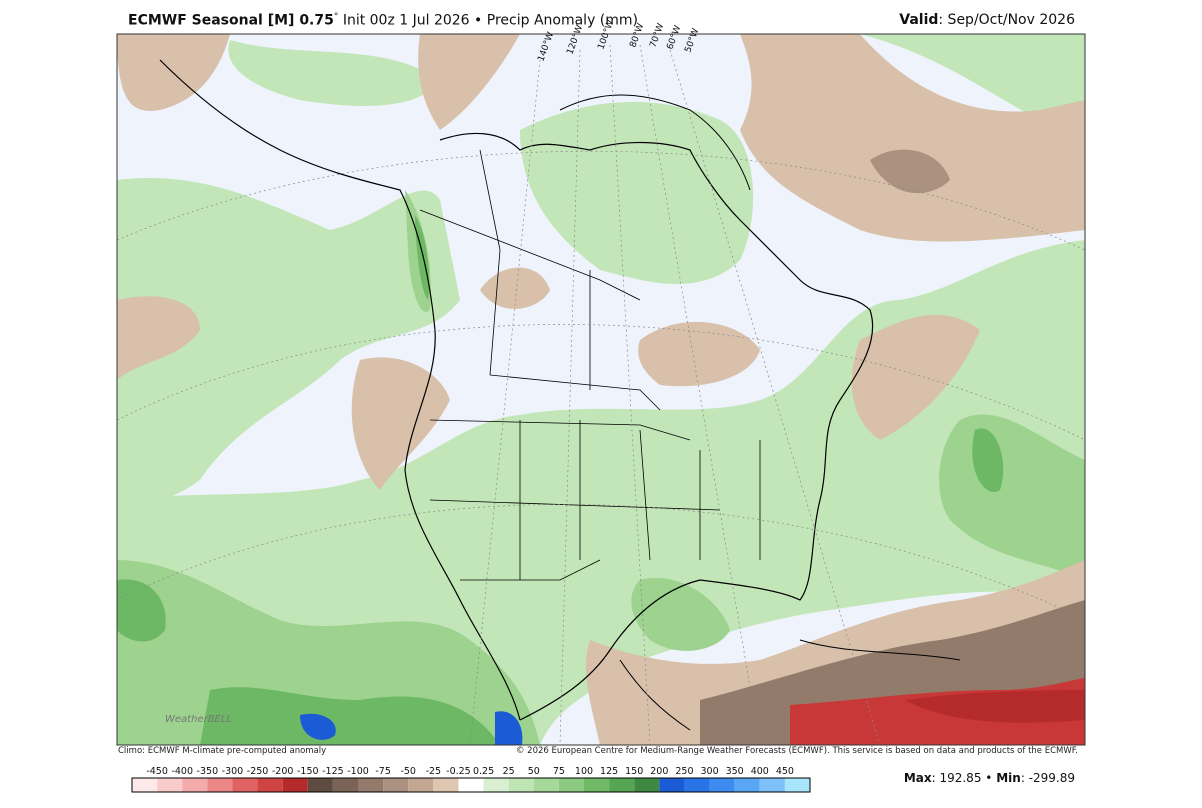 The image size is (1202, 808). I want to click on product: Precip Anomaly (mm), so click(562, 20).